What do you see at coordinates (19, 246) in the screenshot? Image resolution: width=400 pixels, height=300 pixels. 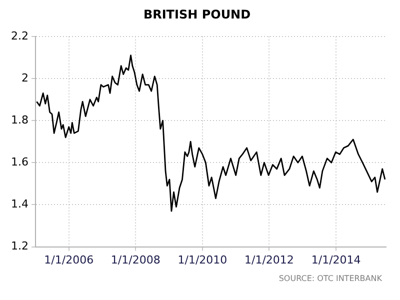 I see `y-tick-label: 1.2` at bounding box center [19, 246].